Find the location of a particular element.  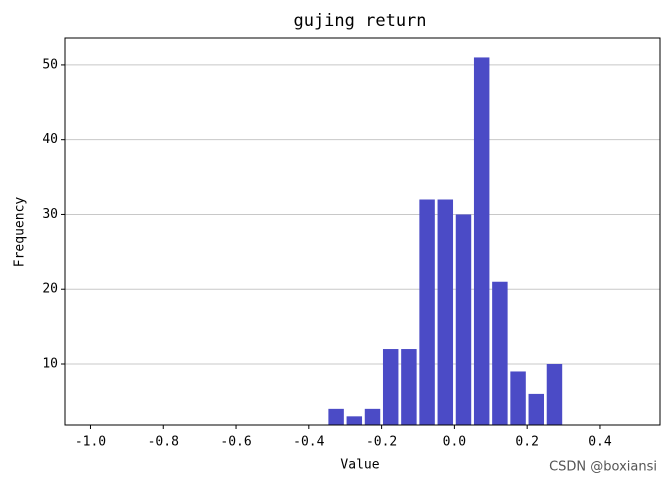

x-tick-label: -0.2 is located at coordinates (381, 442).